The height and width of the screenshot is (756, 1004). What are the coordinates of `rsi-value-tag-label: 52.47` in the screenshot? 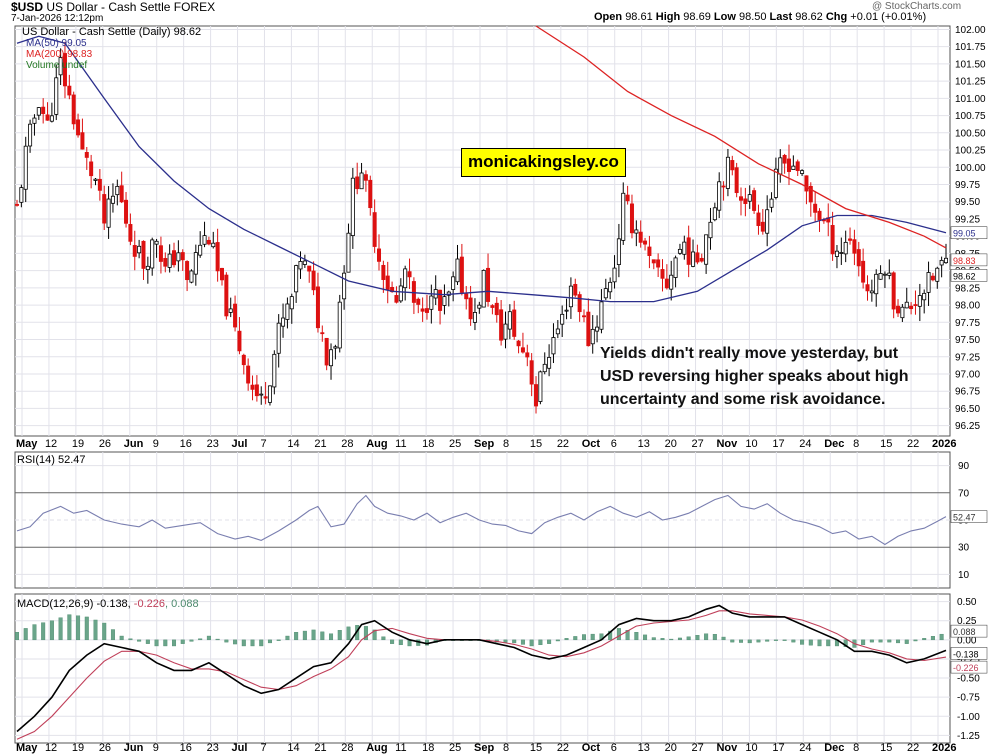 It's located at (964, 518).